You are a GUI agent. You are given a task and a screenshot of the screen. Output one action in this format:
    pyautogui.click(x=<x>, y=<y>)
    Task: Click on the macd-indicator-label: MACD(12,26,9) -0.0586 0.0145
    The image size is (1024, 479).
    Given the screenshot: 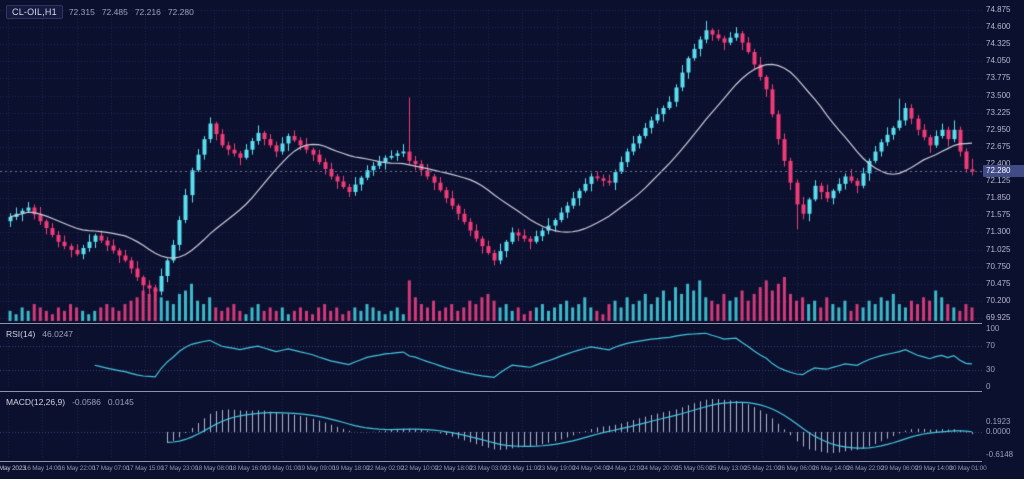 What is the action you would take?
    pyautogui.click(x=70, y=402)
    